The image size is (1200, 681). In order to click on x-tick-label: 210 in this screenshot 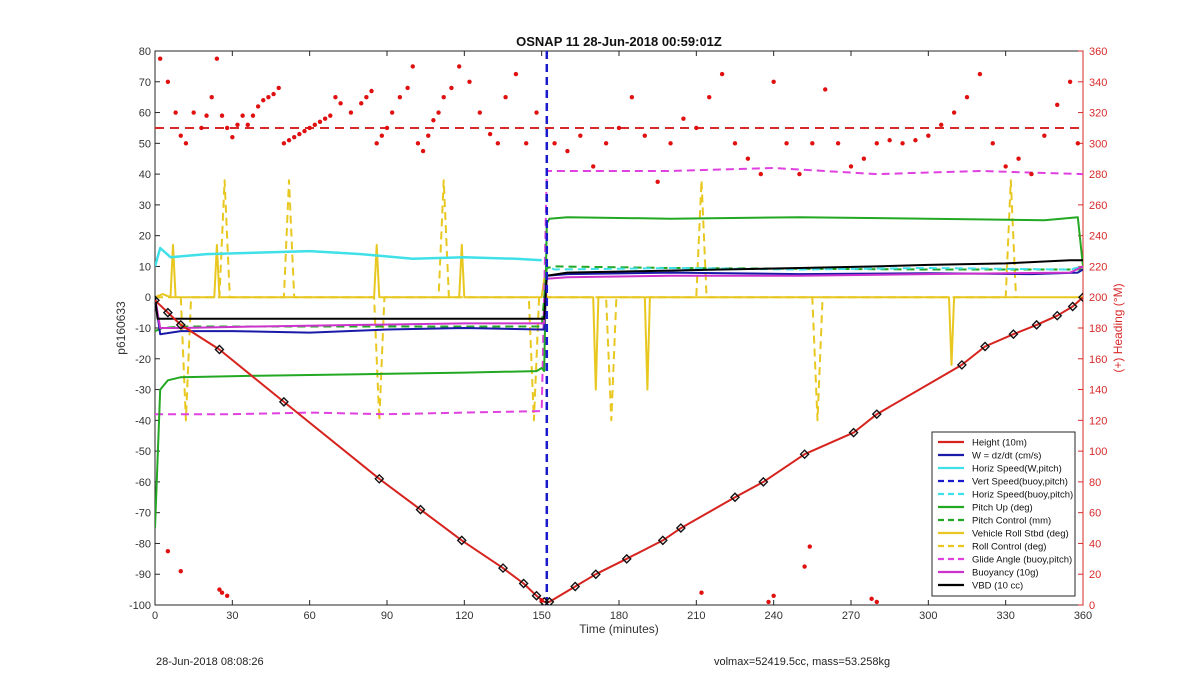, I will do `click(696, 616)`.